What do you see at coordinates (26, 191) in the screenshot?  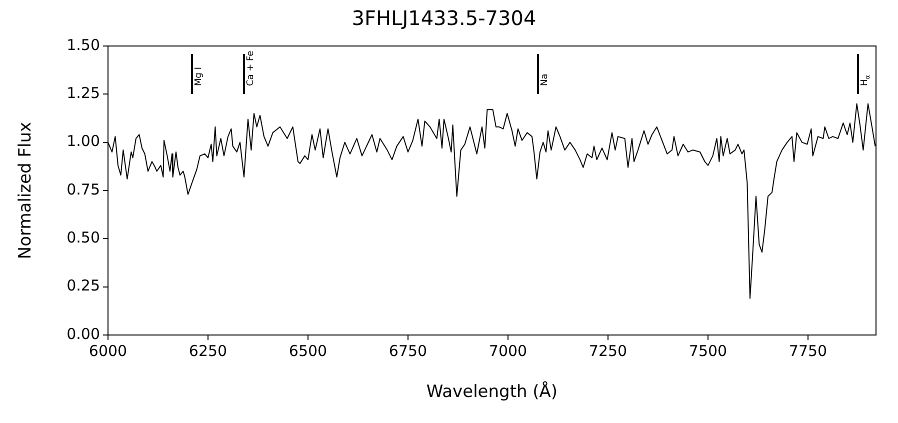 I see `y-axis-title: Normalized Flux` at bounding box center [26, 191].